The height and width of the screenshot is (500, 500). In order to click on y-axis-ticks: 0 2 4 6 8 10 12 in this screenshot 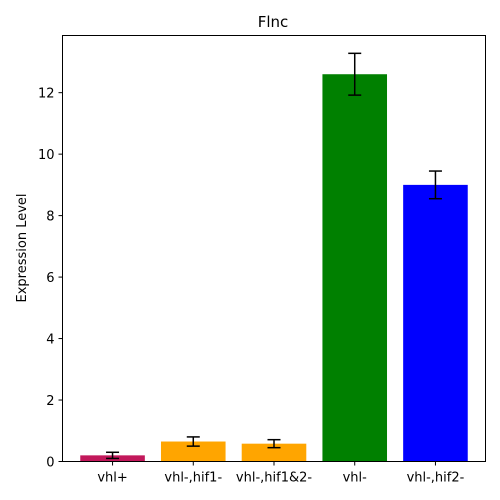, I will do `click(50, 279)`.